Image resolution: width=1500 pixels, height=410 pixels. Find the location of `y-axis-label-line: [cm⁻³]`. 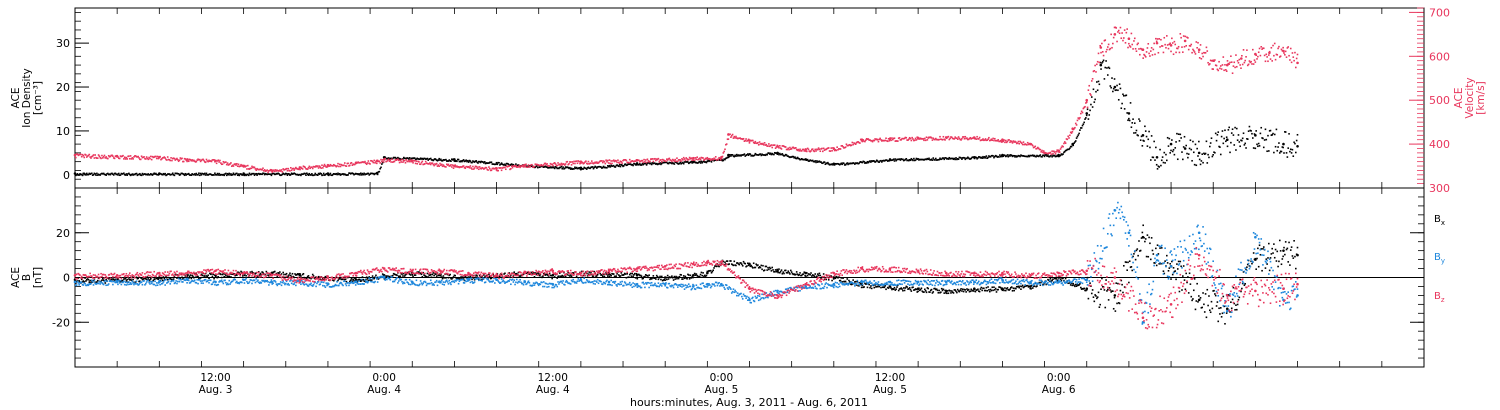

y-axis-label-line: [cm⁻³] is located at coordinates (38, 98).